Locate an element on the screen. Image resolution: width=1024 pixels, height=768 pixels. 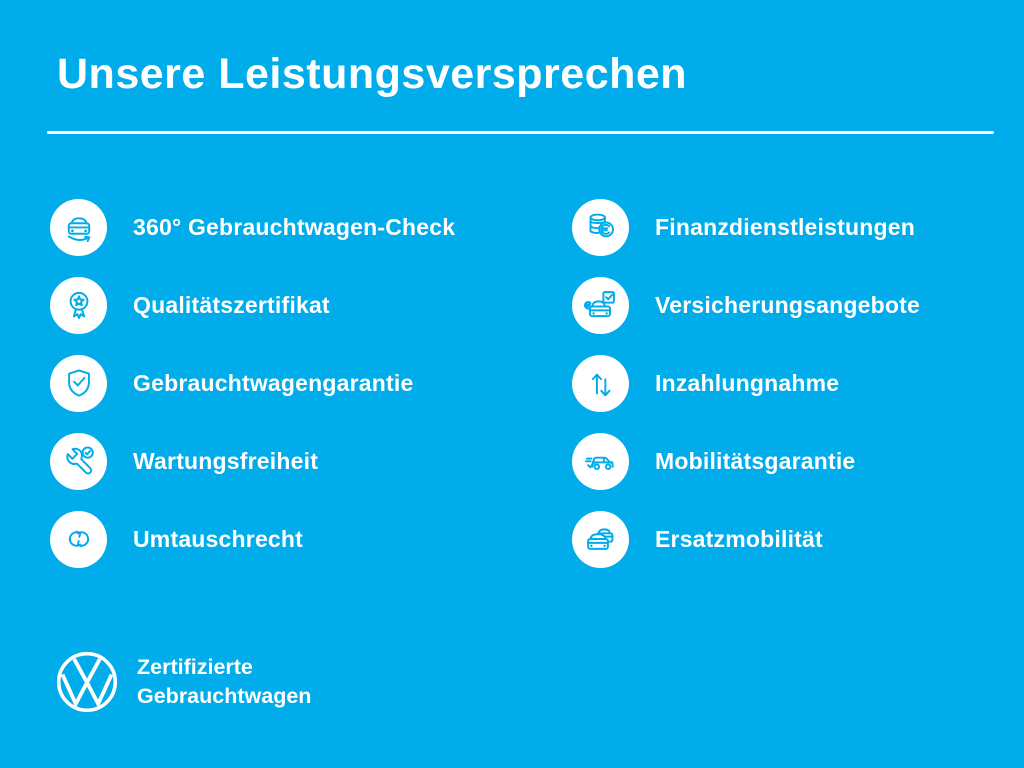
service-label: 360° Gebrauchtwagen-Check is located at coordinates (294, 226).